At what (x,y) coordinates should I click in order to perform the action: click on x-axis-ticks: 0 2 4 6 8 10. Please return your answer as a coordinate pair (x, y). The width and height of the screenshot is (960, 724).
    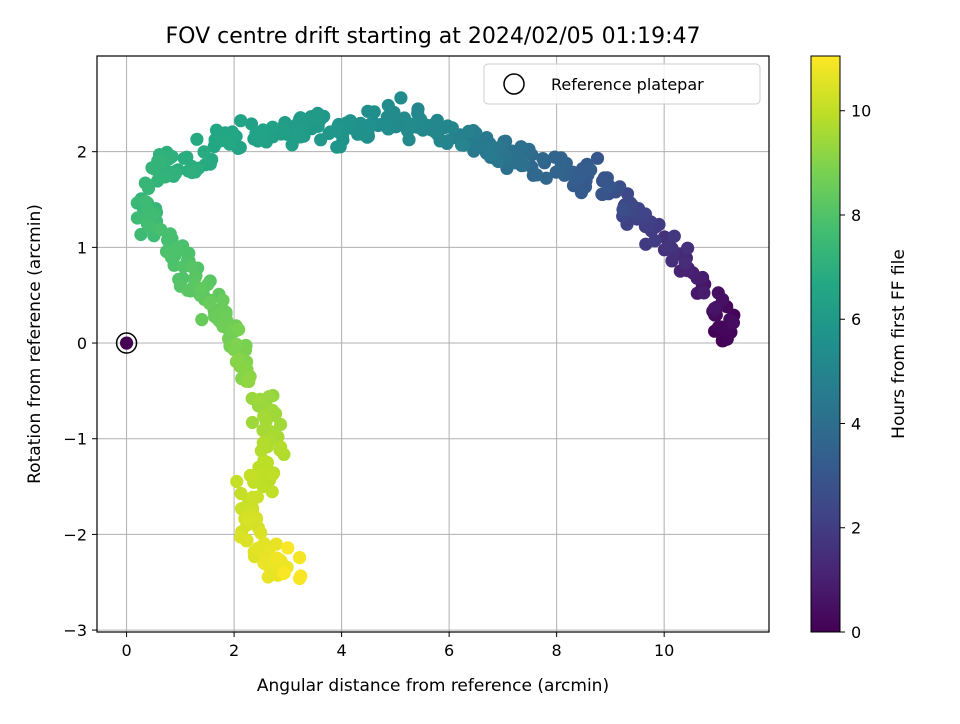
    Looking at the image, I should click on (397, 646).